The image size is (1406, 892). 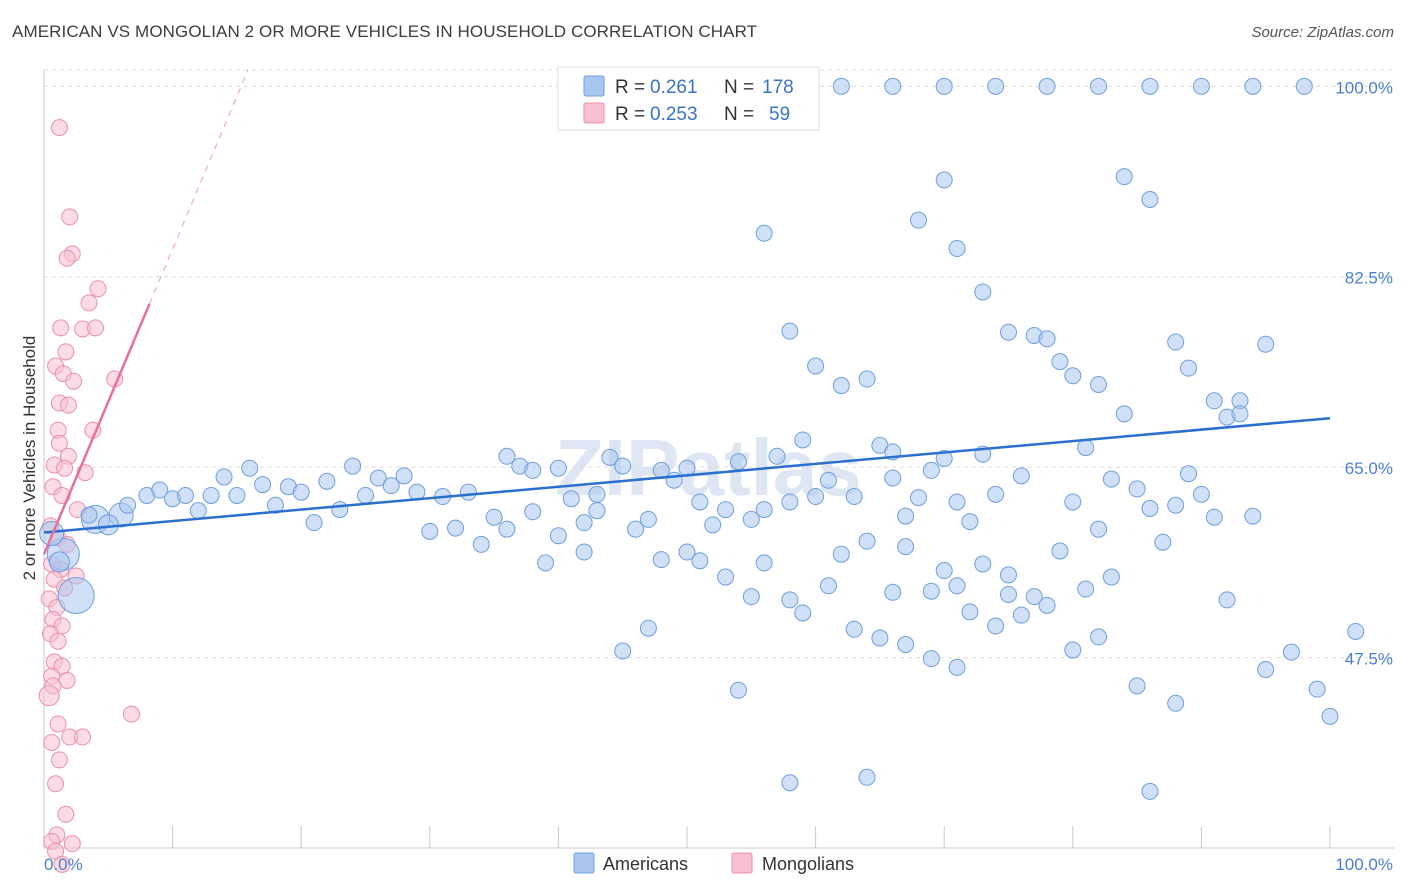 I want to click on mongolian-trend-extension, so click(x=198, y=187).